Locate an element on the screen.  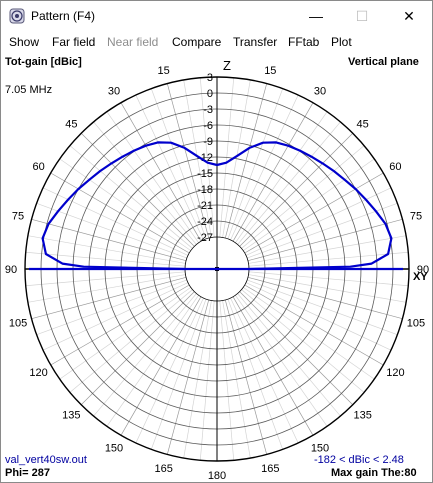
menu-far-field: Far field is located at coordinates (74, 42).